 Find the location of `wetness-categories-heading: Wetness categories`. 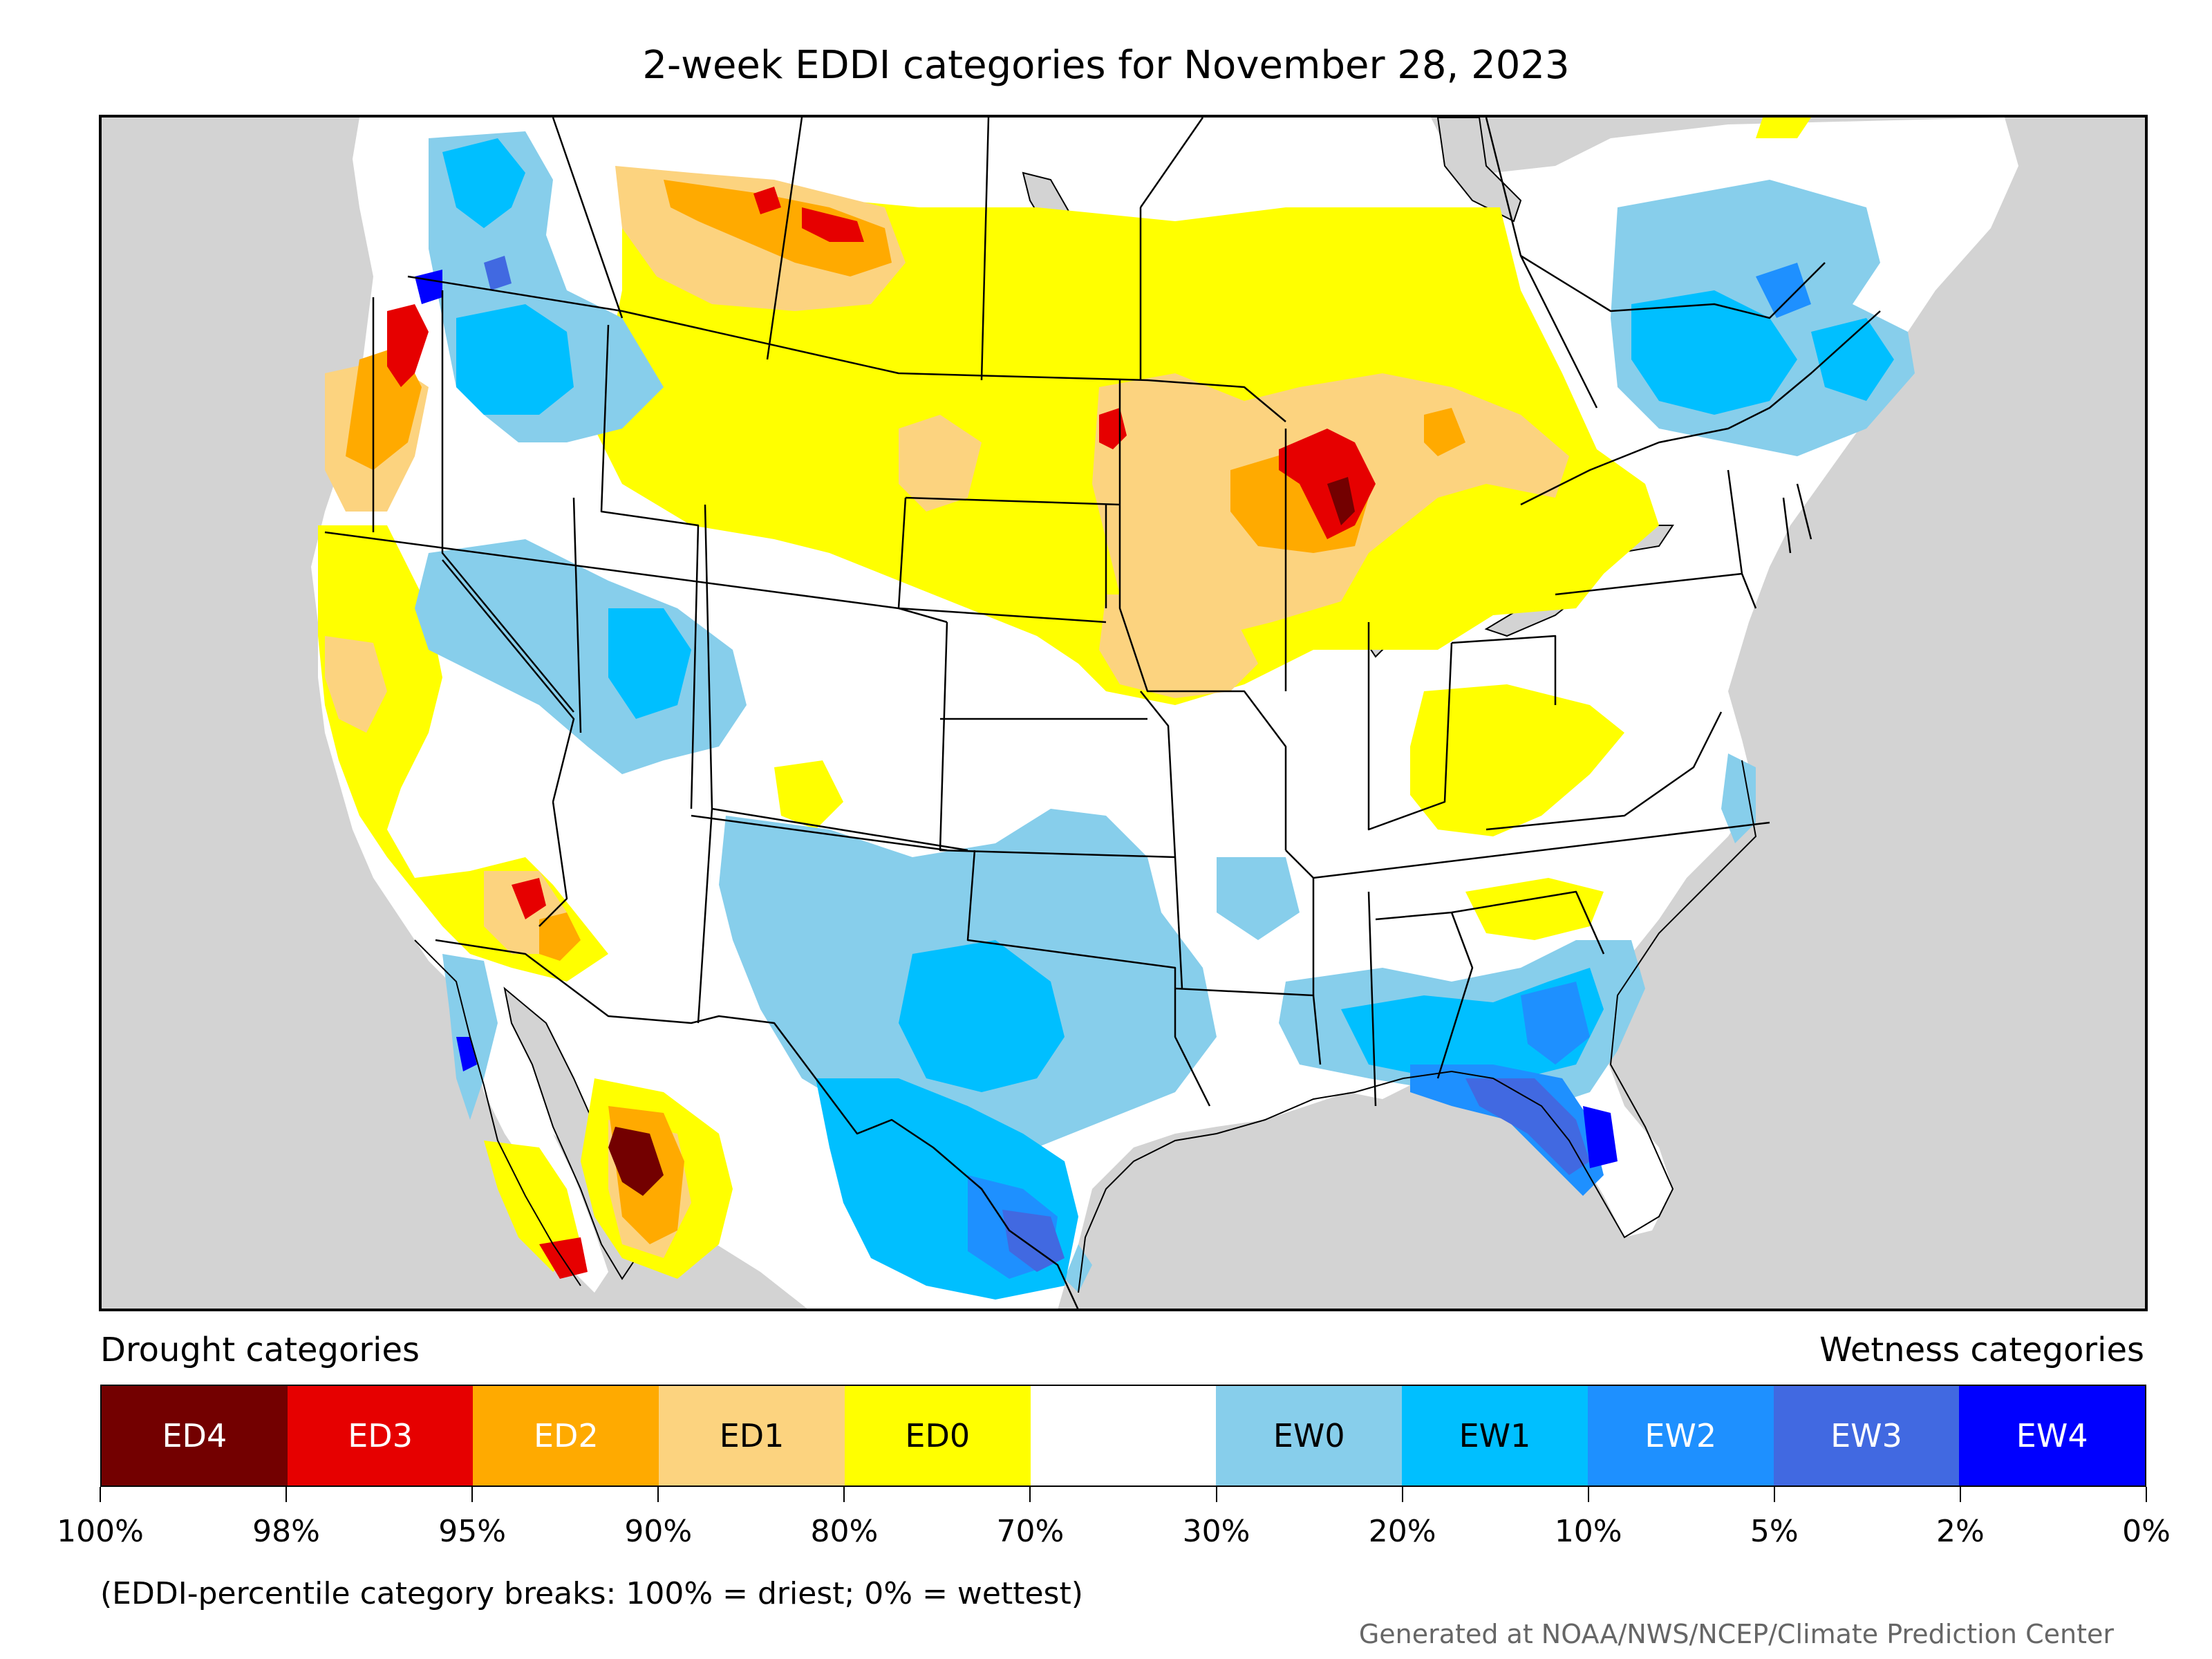

wetness-categories-heading: Wetness categories is located at coordinates (1981, 1350).